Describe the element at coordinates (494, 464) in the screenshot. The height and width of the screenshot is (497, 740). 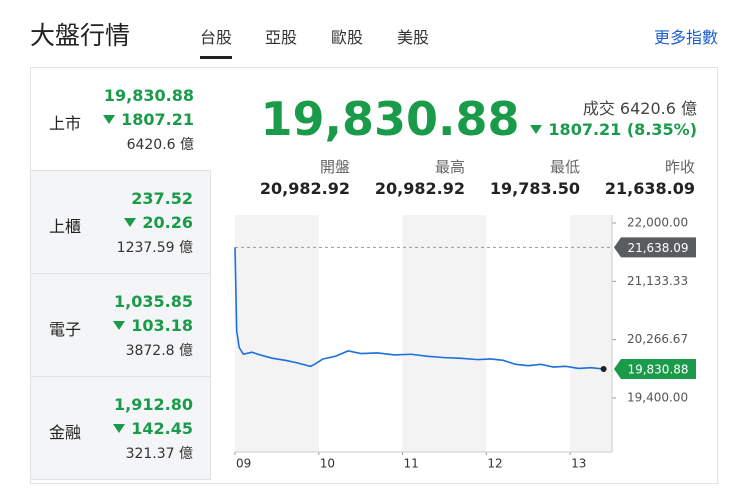
I see `x-tick-label: 12` at that location.